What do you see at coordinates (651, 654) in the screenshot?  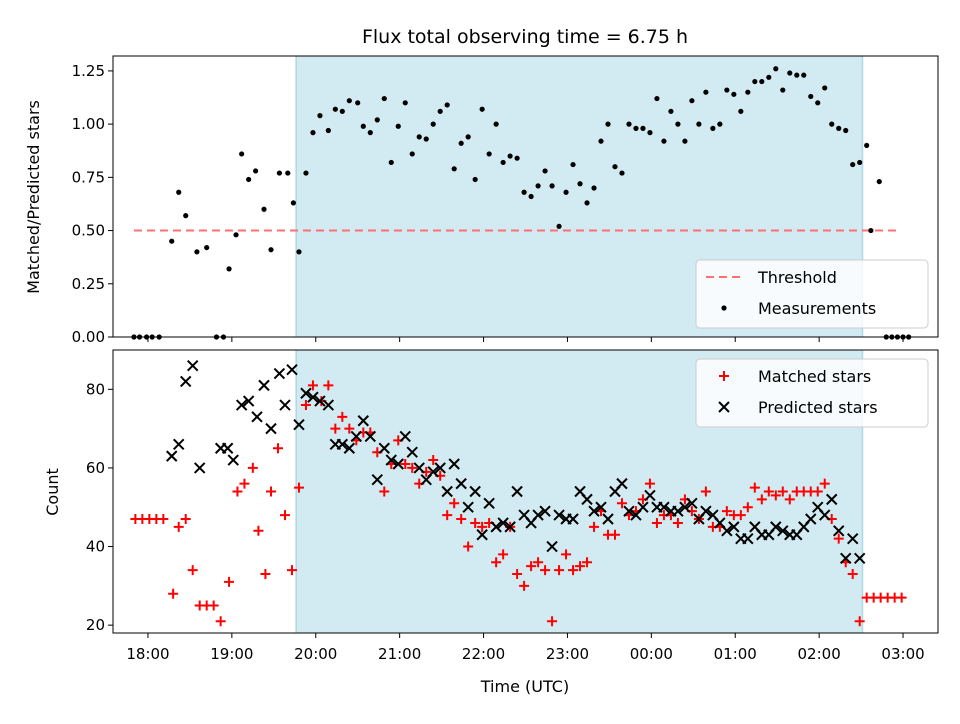 I see `x-tick-label: 00:00` at bounding box center [651, 654].